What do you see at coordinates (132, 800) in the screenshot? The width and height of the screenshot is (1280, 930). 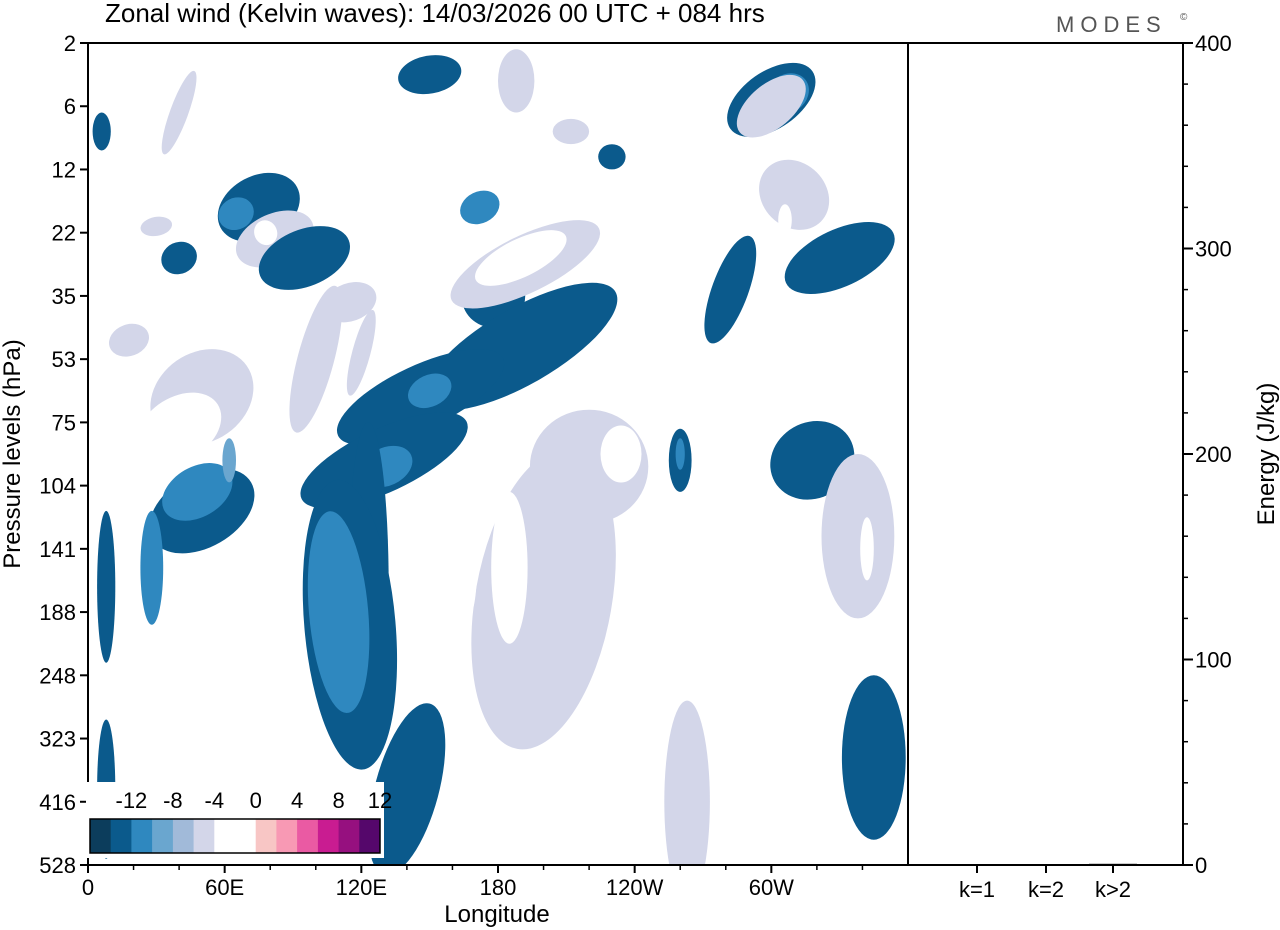 I see `colorbar-label: -12` at bounding box center [132, 800].